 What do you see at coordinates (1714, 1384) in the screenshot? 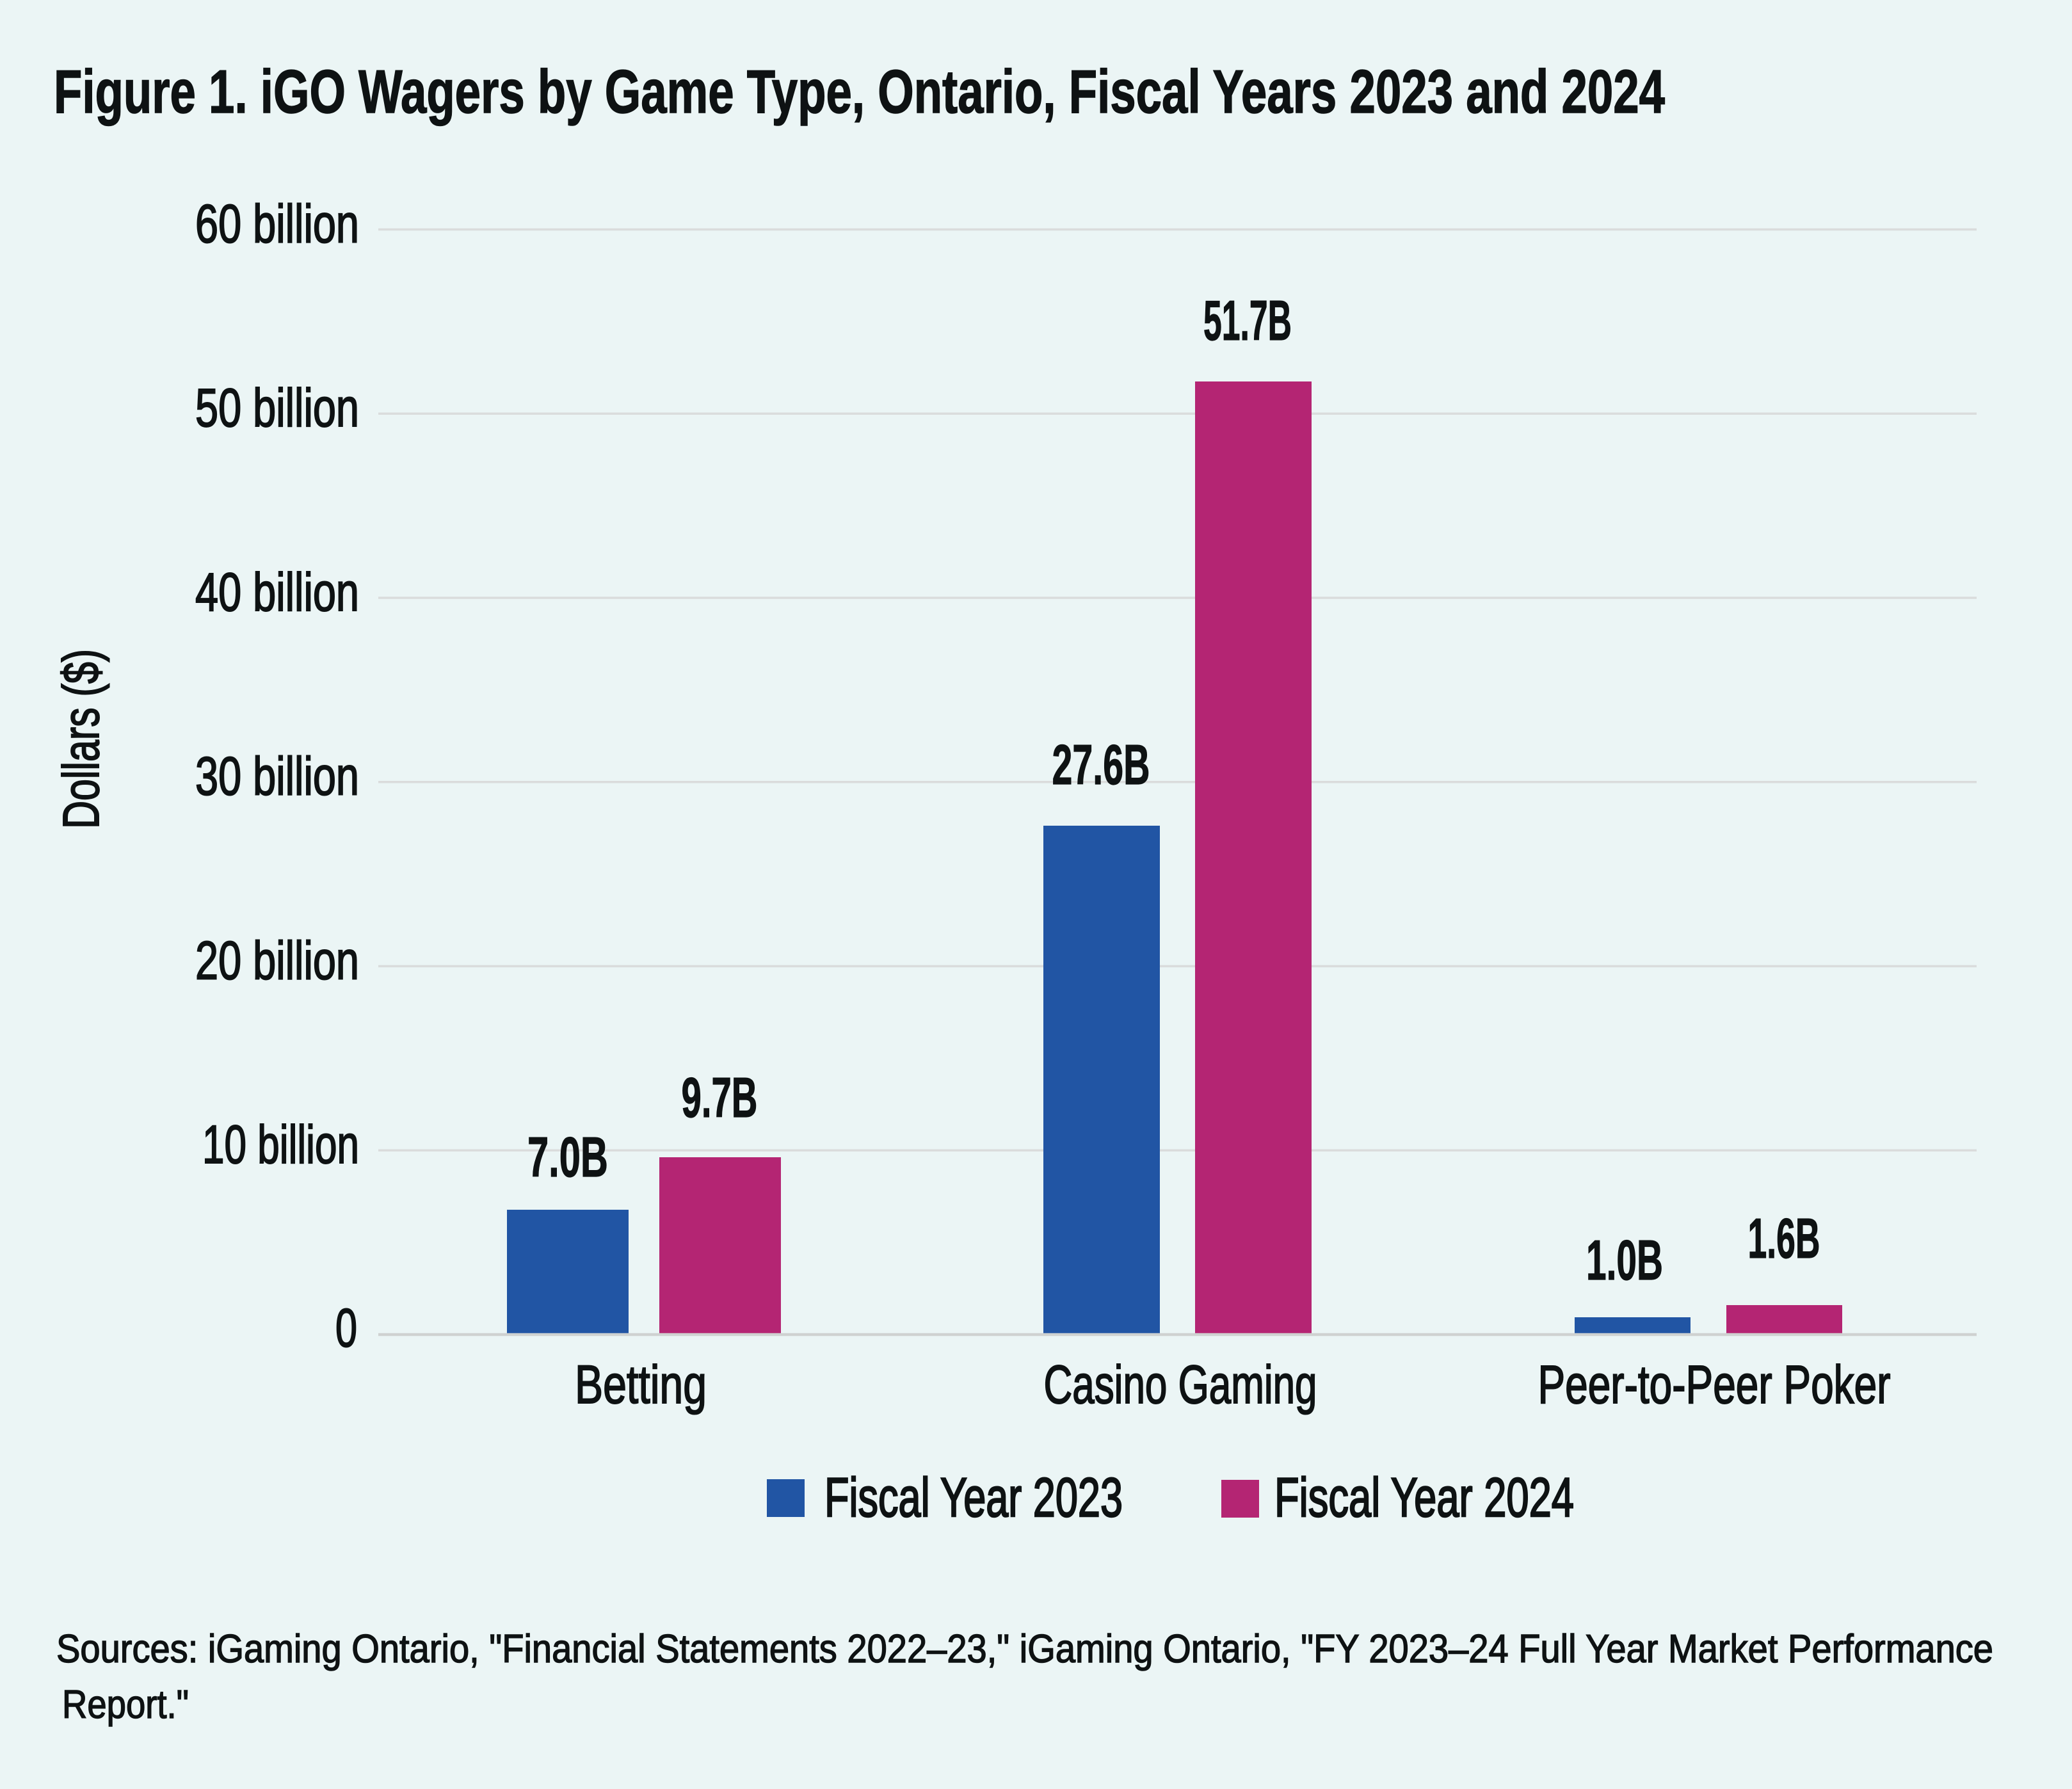
I see `svg-text: Peer-to-Peer Poker` at bounding box center [1714, 1384].